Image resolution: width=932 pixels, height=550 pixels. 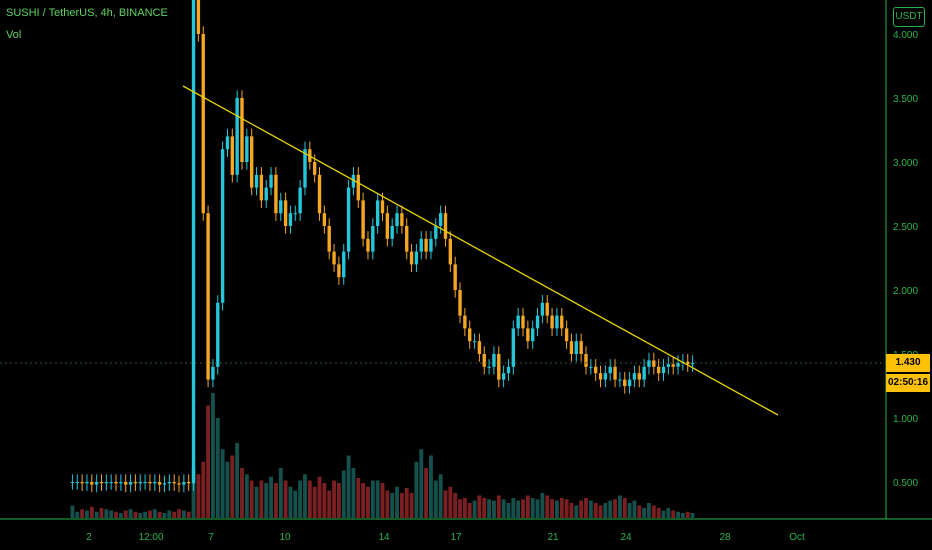 I want to click on y-tick-label: 1.000, so click(x=905, y=419).